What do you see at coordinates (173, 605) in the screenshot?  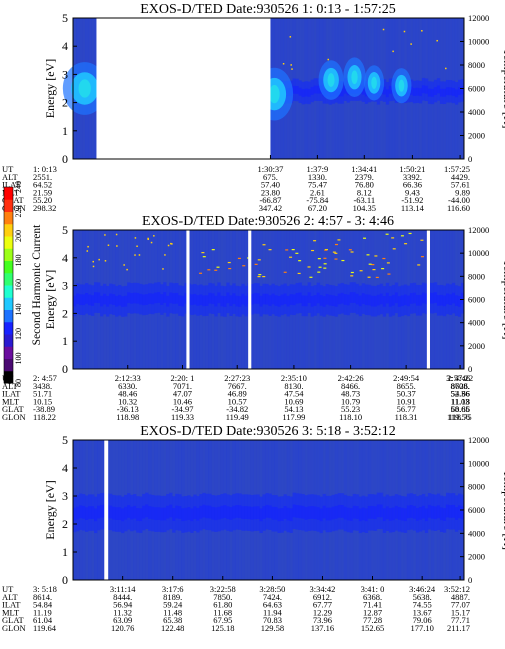 I see `ephemeris-value: 59.24` at bounding box center [173, 605].